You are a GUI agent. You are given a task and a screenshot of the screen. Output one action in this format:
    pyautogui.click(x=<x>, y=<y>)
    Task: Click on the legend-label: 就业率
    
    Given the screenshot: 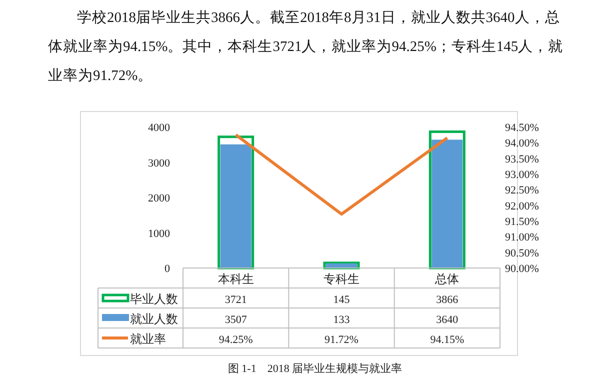 What is the action you would take?
    pyautogui.click(x=148, y=339)
    